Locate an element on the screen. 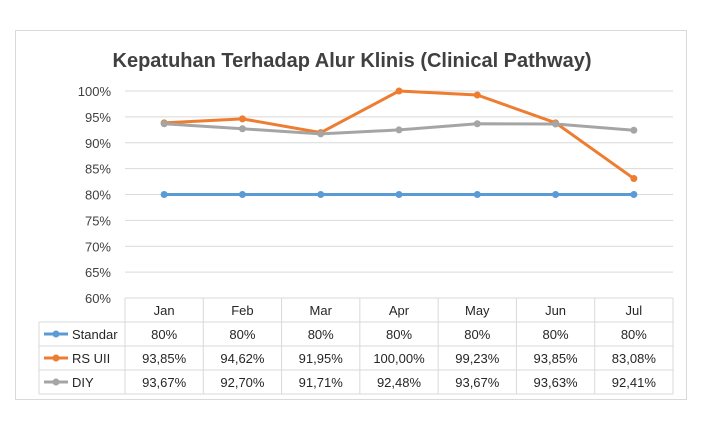 Image resolution: width=719 pixels, height=445 pixels. y-tick-label: 85% is located at coordinates (98, 169).